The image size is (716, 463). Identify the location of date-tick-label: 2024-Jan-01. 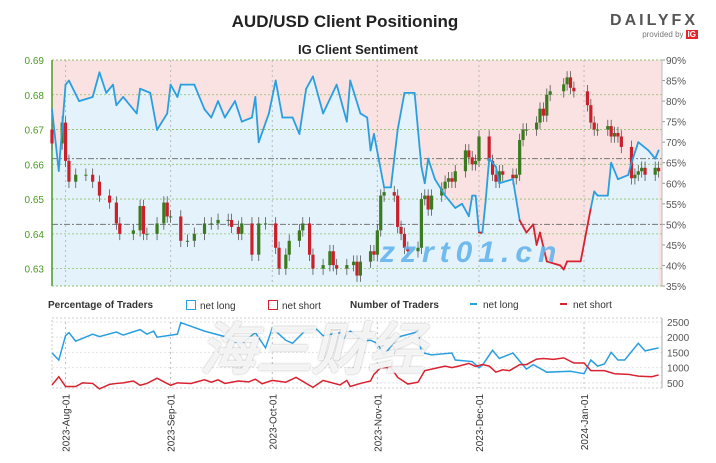
(585, 422).